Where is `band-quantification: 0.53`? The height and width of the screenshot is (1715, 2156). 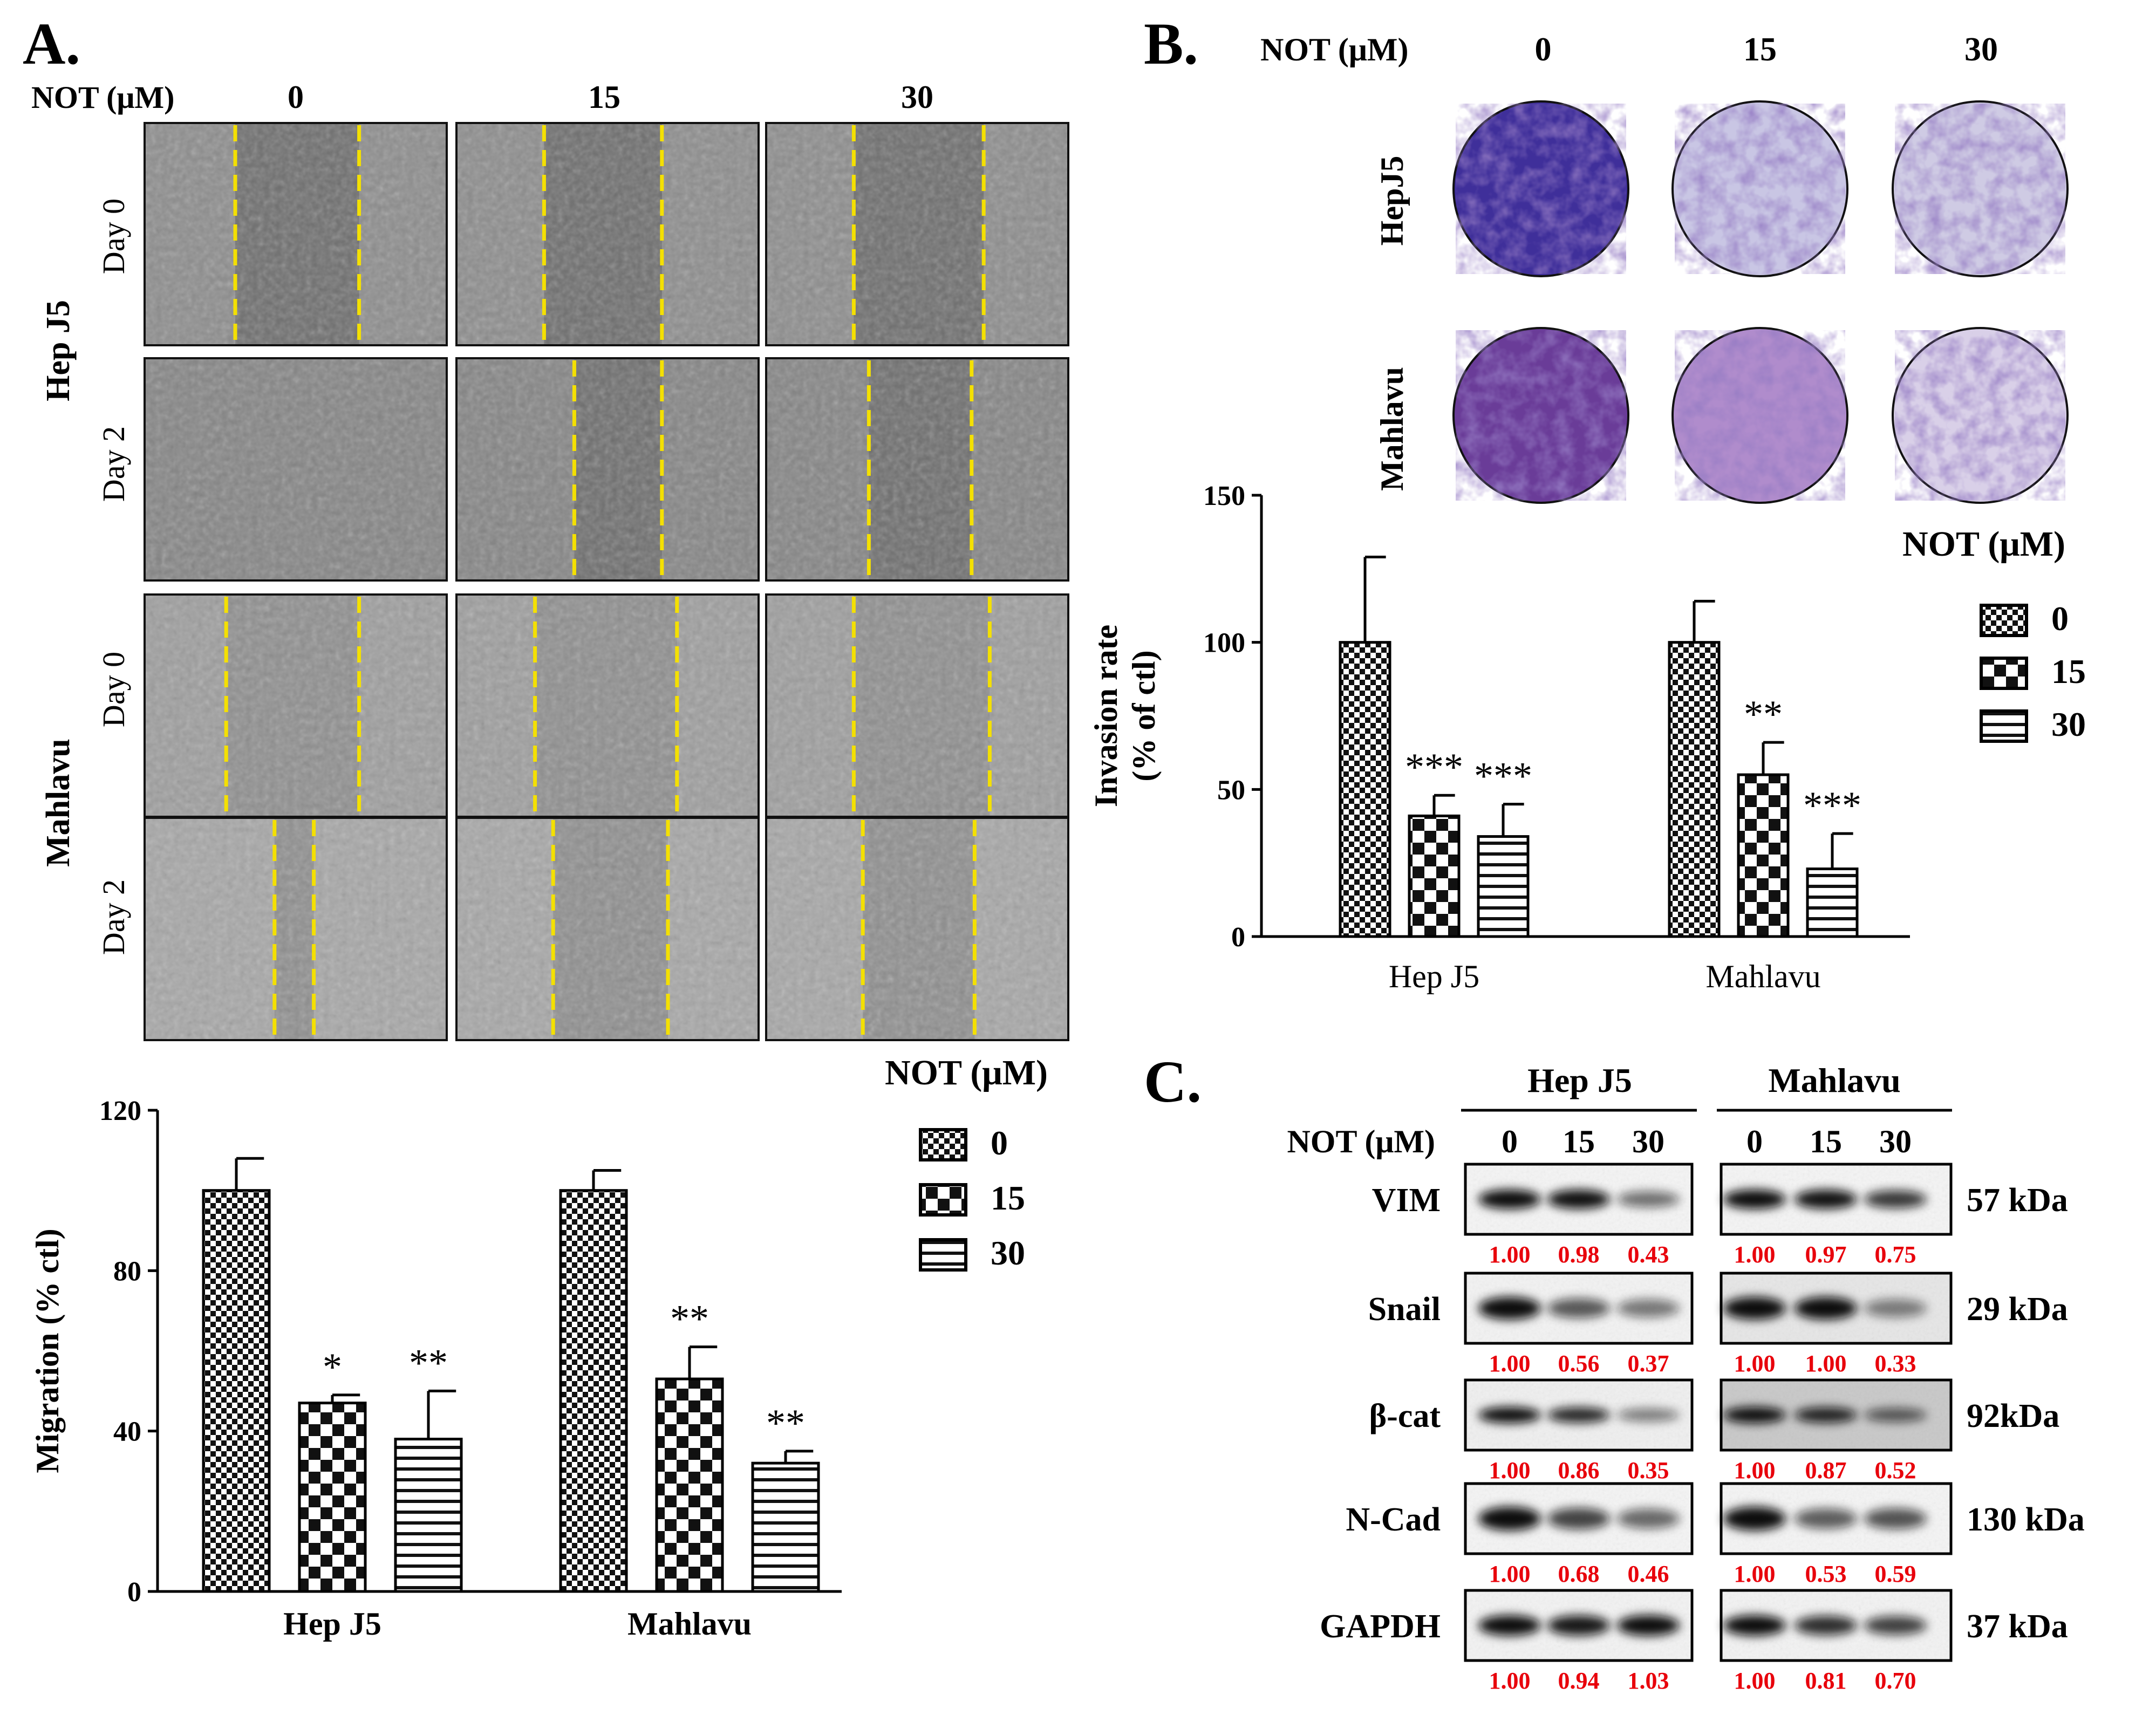 band-quantification: 0.53 is located at coordinates (1826, 1574).